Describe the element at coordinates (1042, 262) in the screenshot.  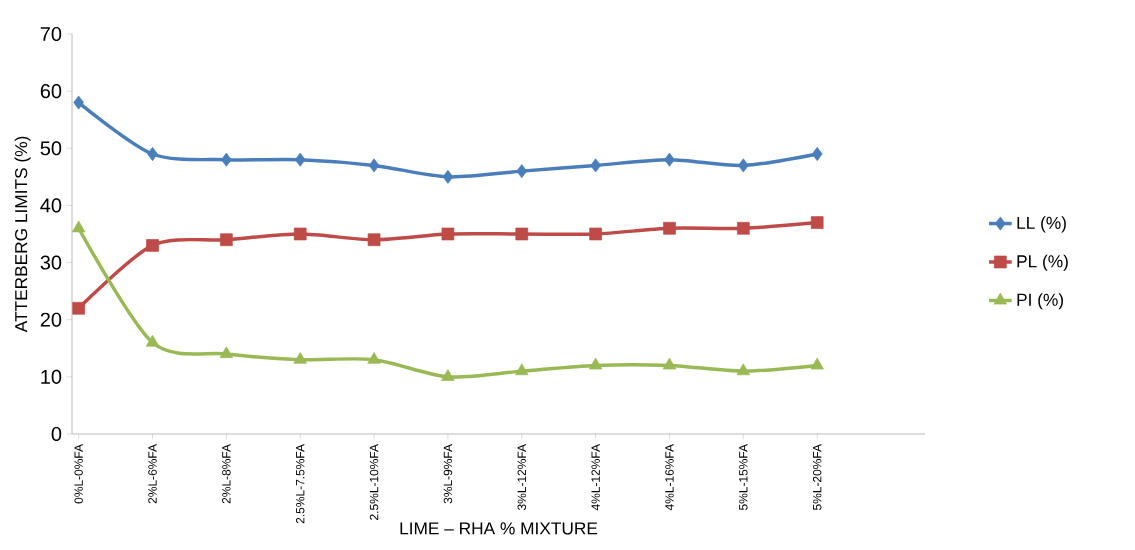
I see `legend-label: PL (%)` at that location.